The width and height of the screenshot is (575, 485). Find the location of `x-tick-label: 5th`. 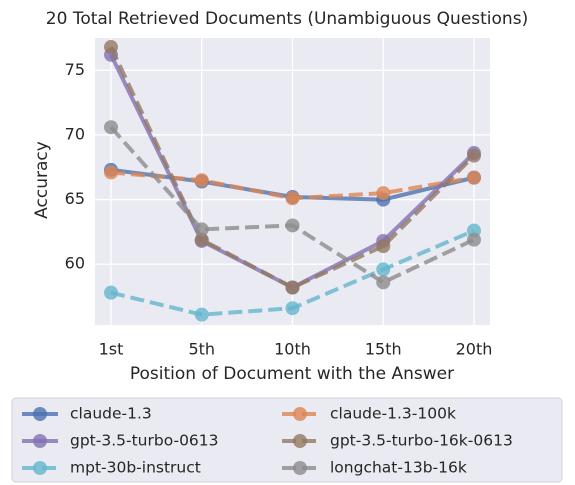

x-tick-label: 5th is located at coordinates (201, 349).